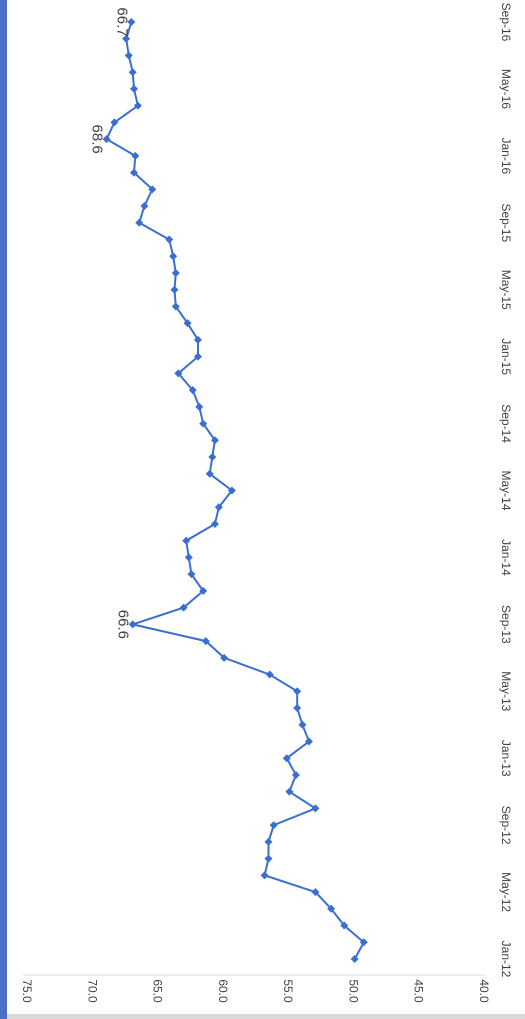 This screenshot has height=1019, width=525. I want to click on y-tick-label: 70.0, so click(92, 991).